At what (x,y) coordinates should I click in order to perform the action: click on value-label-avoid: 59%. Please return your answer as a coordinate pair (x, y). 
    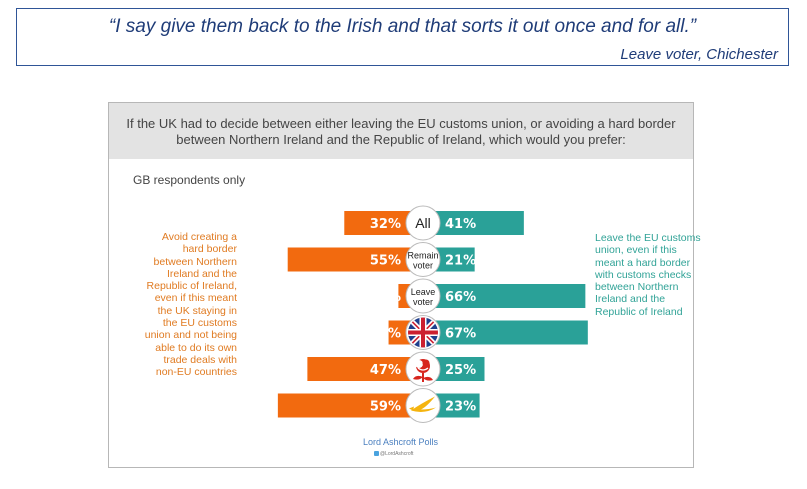
    Looking at the image, I should click on (385, 407).